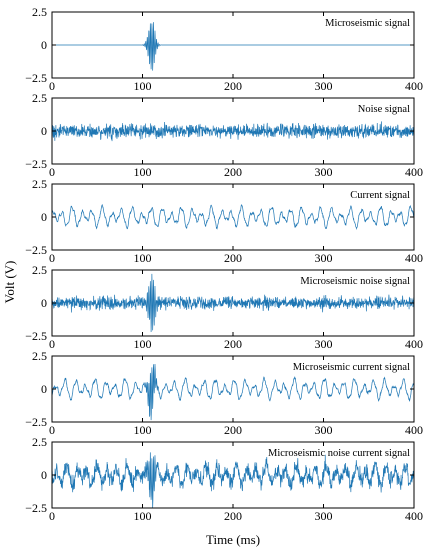  What do you see at coordinates (9, 282) in the screenshot?
I see `y-axis-label: Volt (V)` at bounding box center [9, 282].